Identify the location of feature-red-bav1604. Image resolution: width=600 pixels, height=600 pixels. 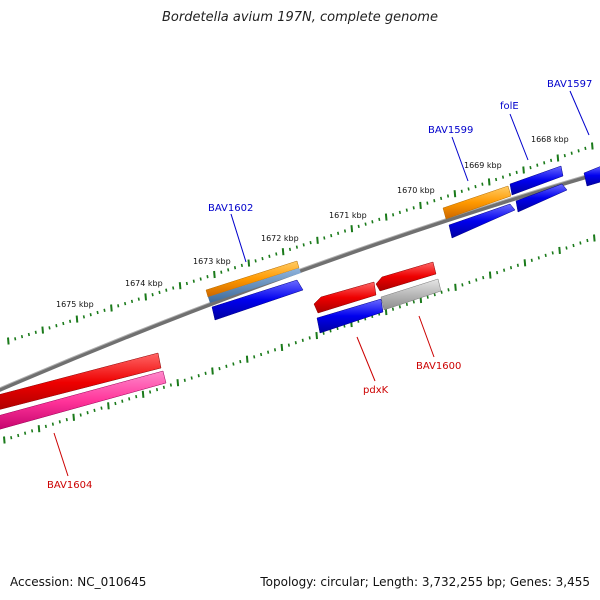
(81, 382).